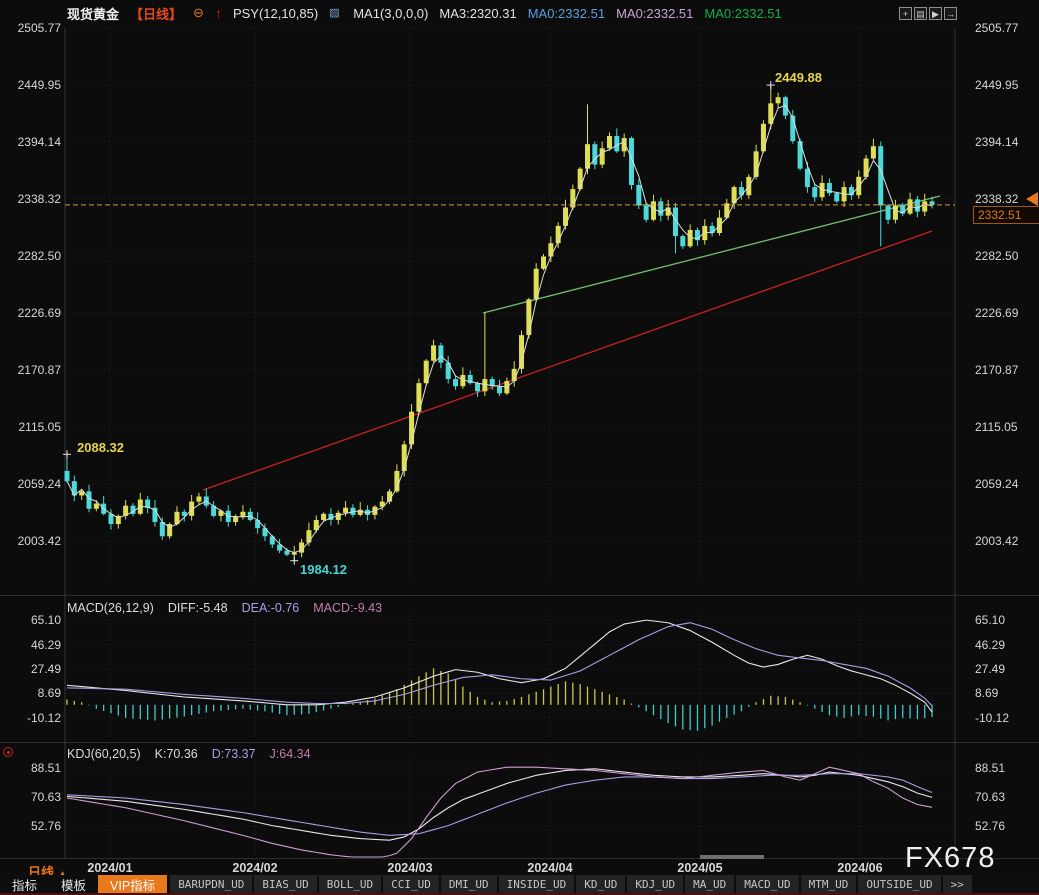 Image resolution: width=1039 pixels, height=895 pixels. I want to click on kdj-title: KDJ(60,20,5), so click(104, 754).